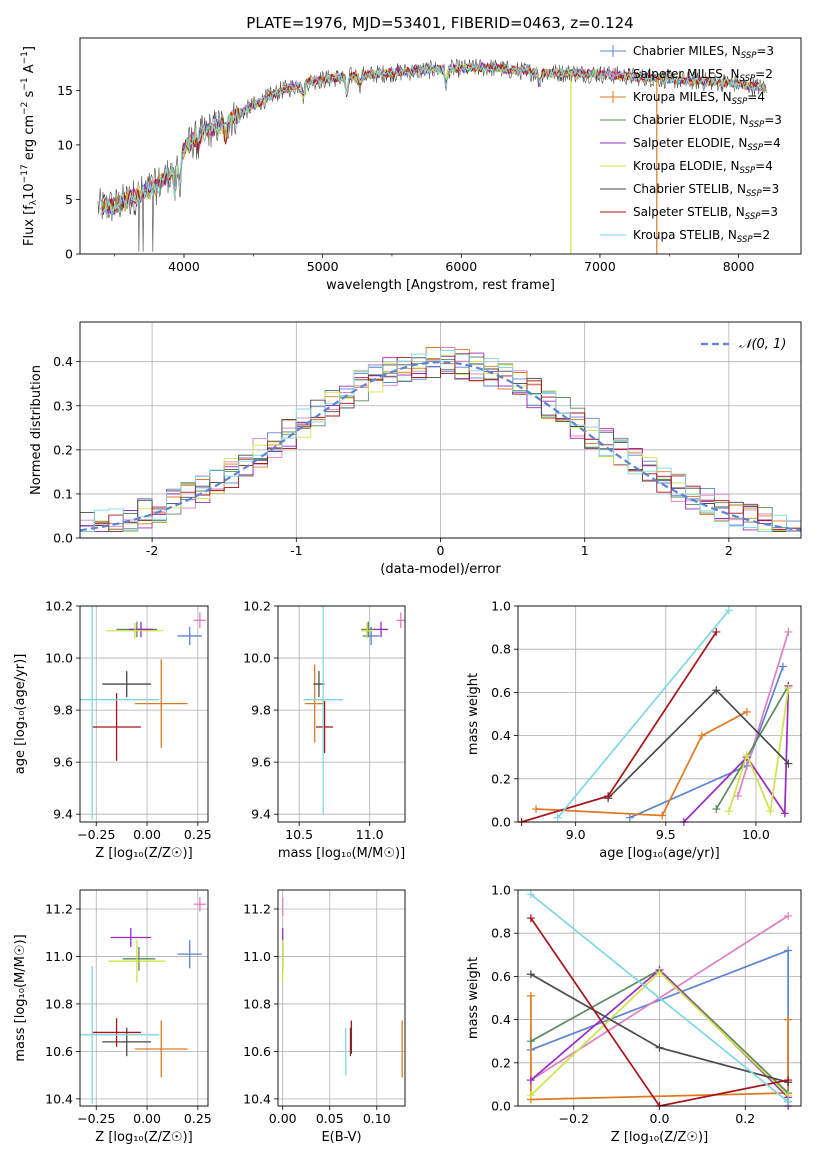 The height and width of the screenshot is (1170, 819). What do you see at coordinates (756, 834) in the screenshot?
I see `x-tick-label: 10.0` at bounding box center [756, 834].